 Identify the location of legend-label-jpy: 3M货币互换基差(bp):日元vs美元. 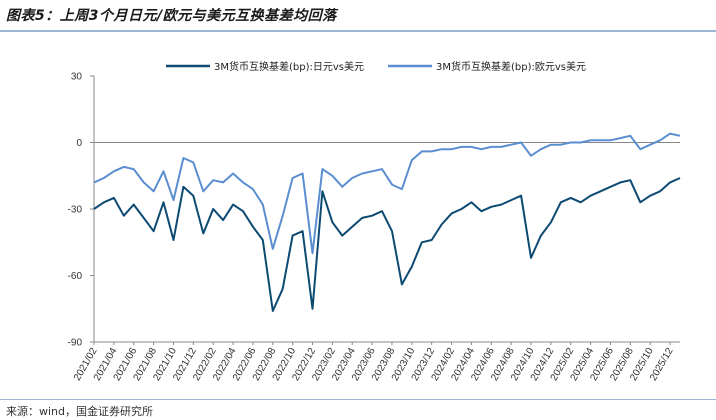
(289, 66).